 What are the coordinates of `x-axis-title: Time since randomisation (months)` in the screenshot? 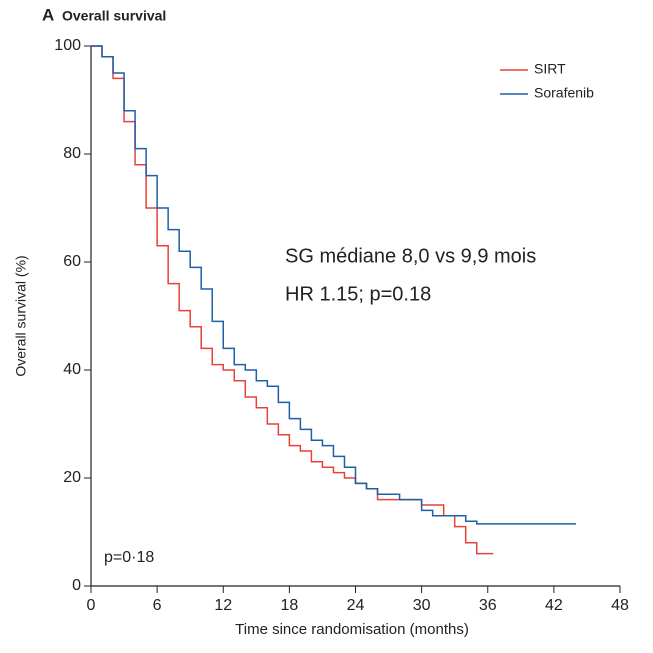 It's located at (352, 629).